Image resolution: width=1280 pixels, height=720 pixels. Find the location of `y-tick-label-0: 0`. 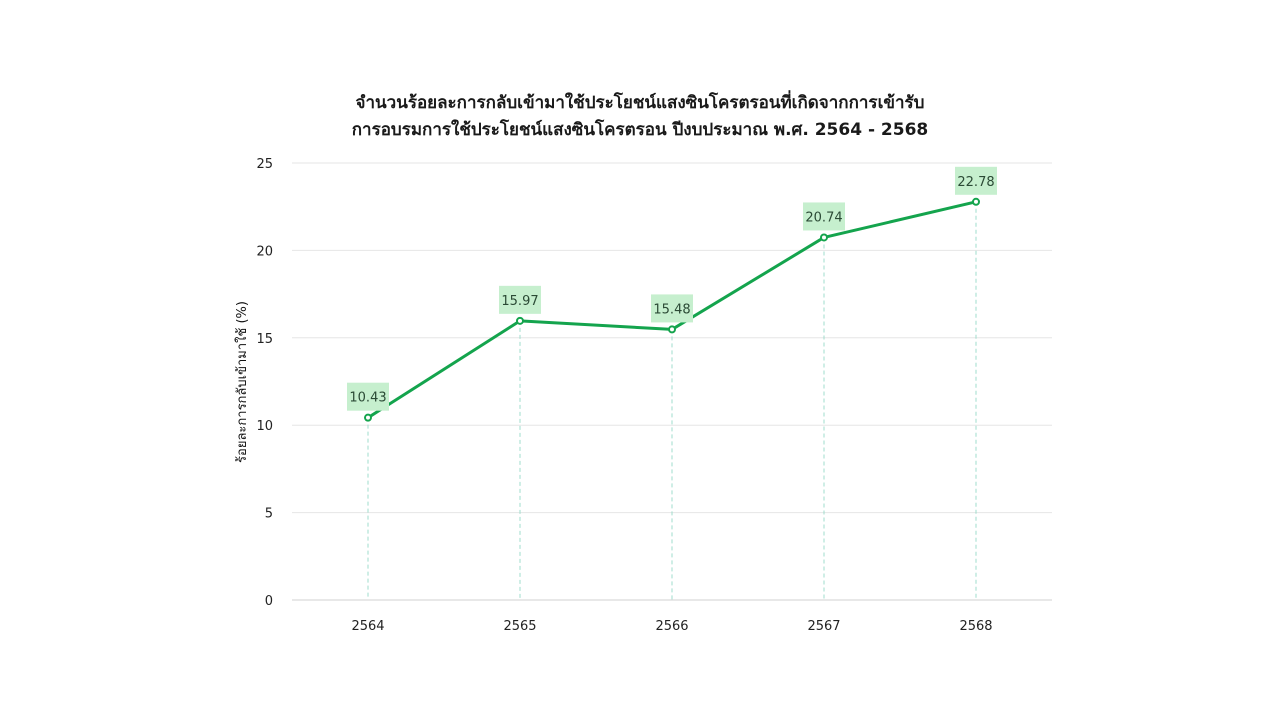

y-tick-label-0: 0 is located at coordinates (269, 601).